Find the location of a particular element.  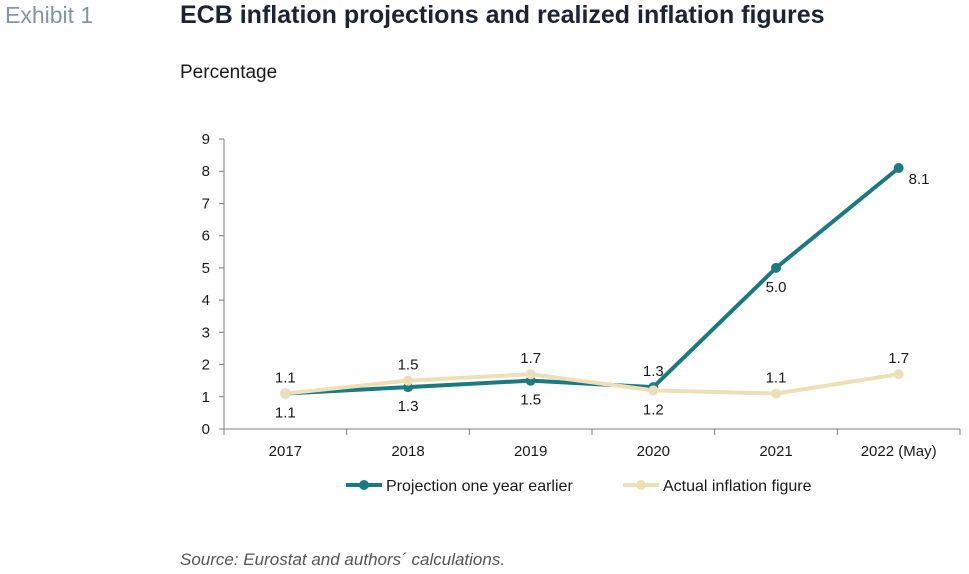

y-tick-label: 8 is located at coordinates (206, 171).